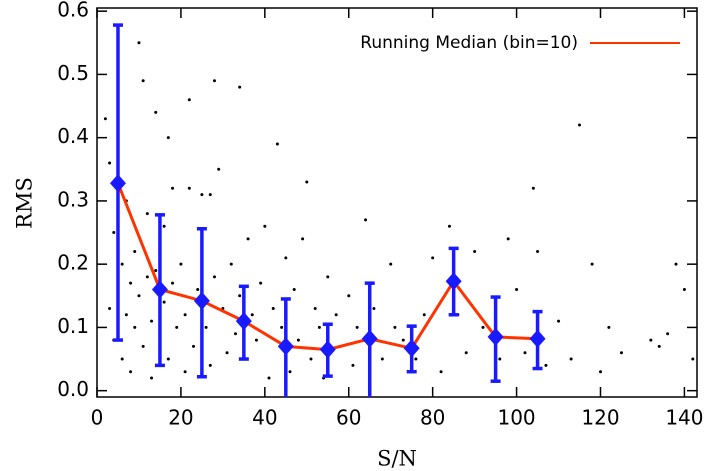 Image resolution: width=709 pixels, height=471 pixels. Describe the element at coordinates (600, 418) in the screenshot. I see `x-tick-label: 120` at that location.